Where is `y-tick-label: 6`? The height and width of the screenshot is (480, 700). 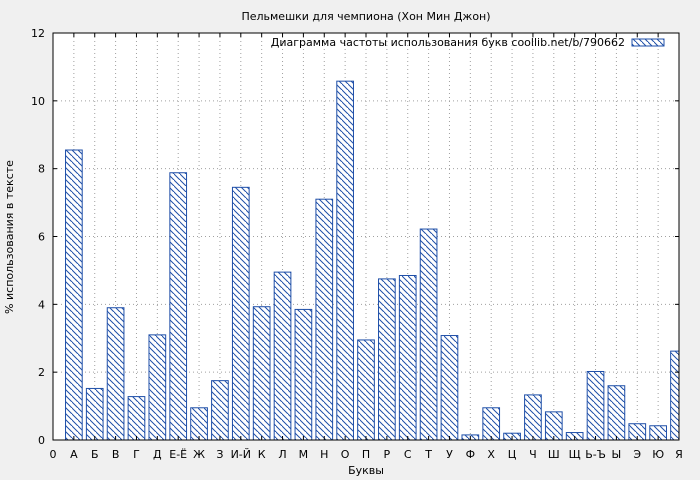
y-tick-label: 6 is located at coordinates (41, 237).